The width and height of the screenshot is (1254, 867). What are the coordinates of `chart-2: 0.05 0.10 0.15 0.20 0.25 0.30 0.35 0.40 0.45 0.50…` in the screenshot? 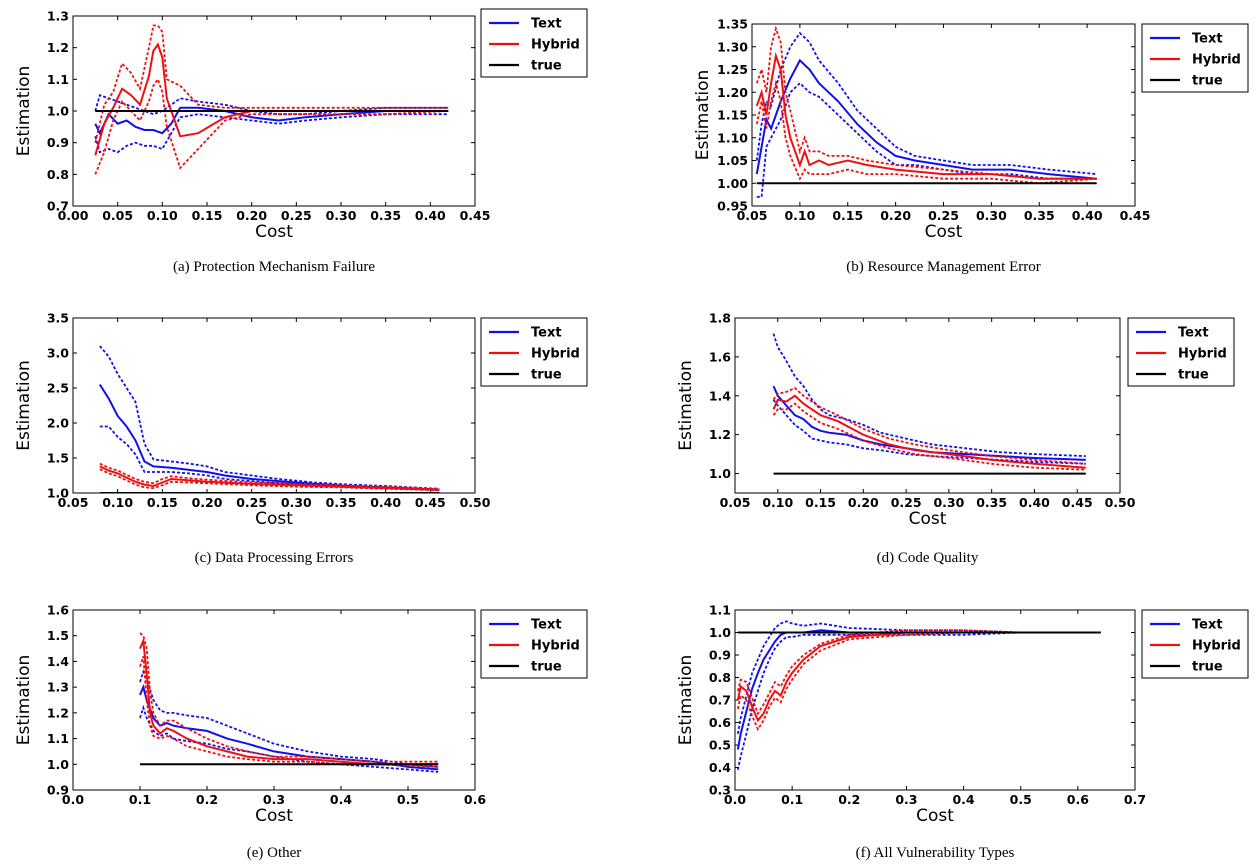 It's located at (301, 438).